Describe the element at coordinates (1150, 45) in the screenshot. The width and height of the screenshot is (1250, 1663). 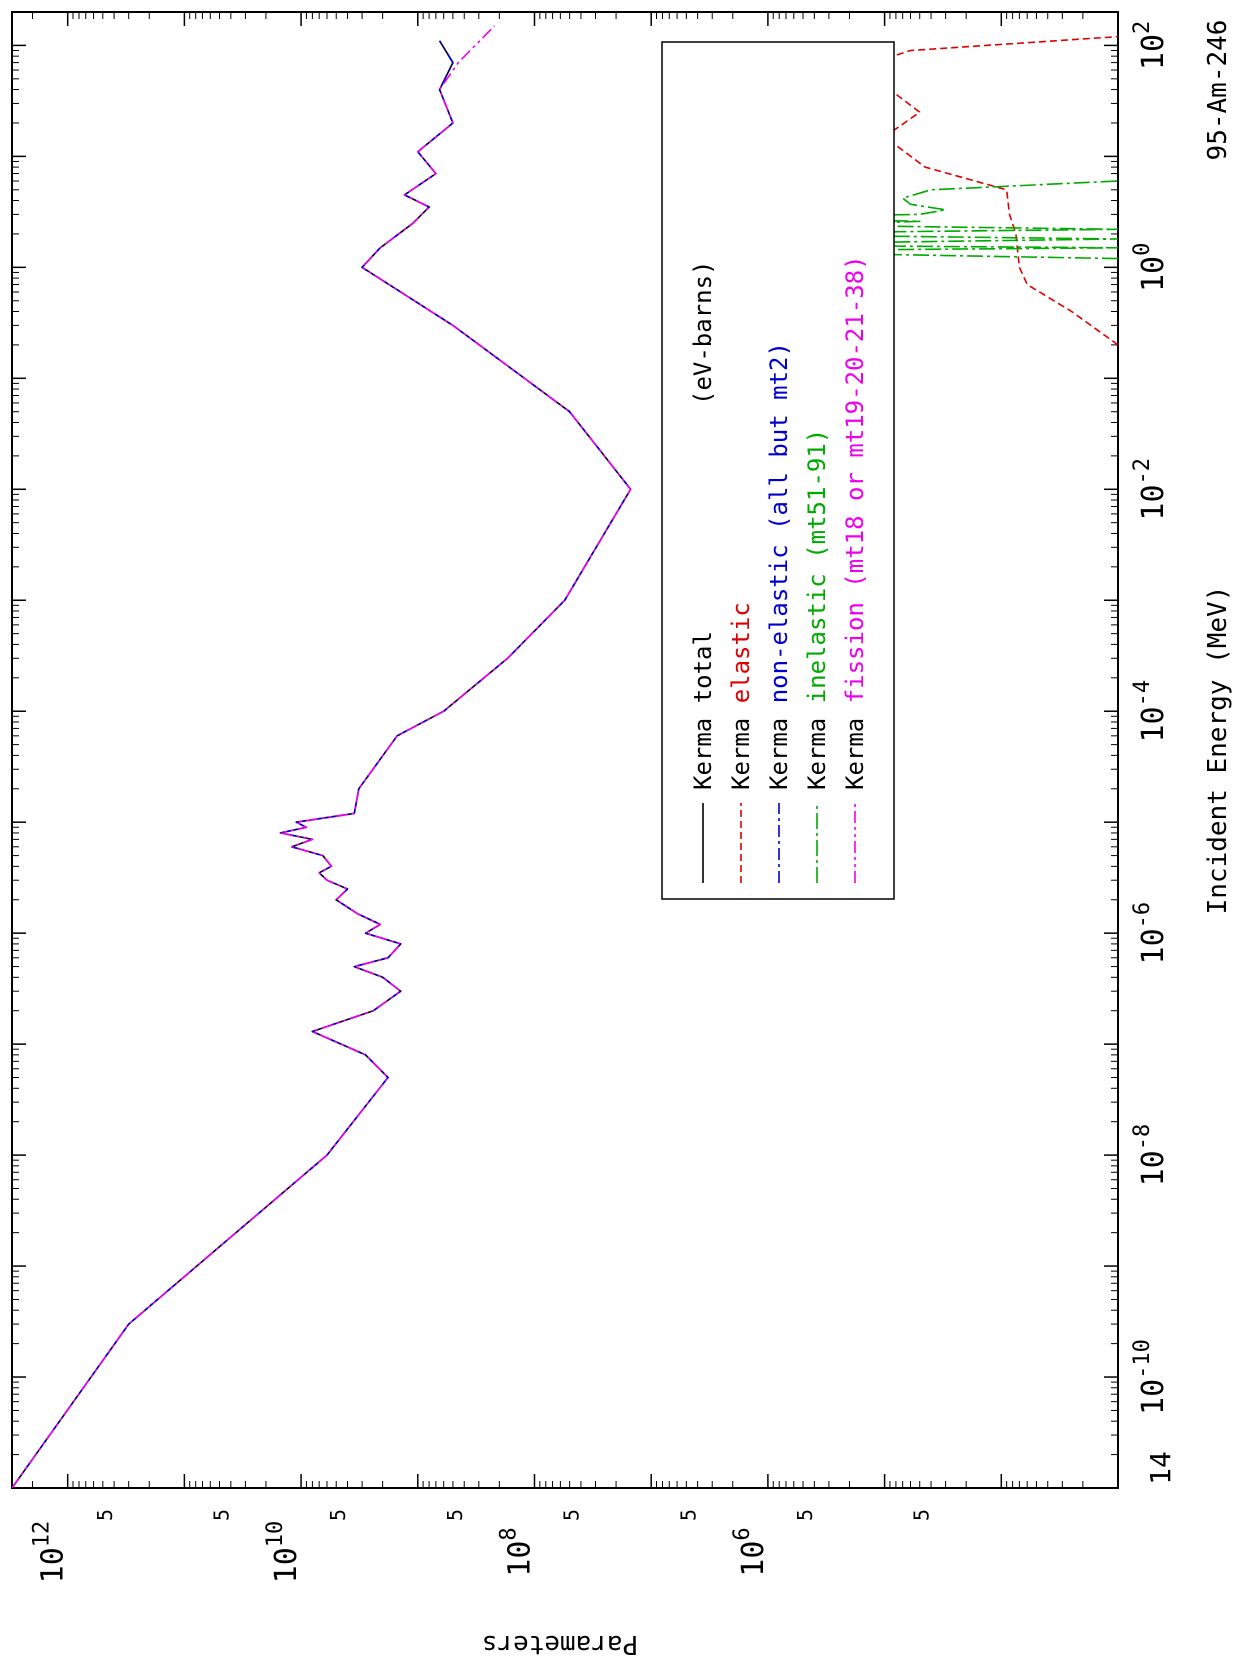
I see `x-tick-label: 102` at that location.